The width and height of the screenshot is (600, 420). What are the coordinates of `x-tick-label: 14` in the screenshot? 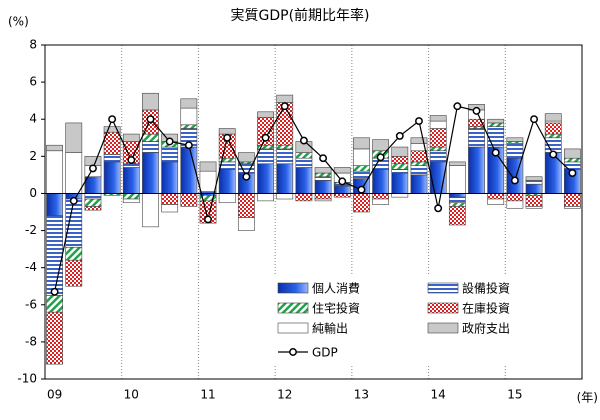 It's located at (438, 395).